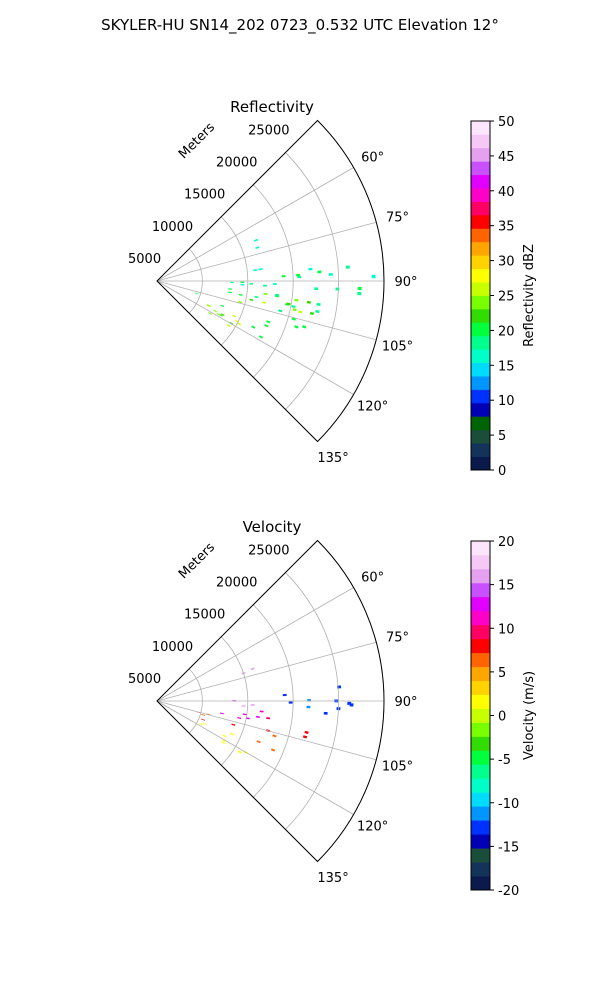  What do you see at coordinates (506, 586) in the screenshot?
I see `velocity-colorbar-tick-label: 15` at bounding box center [506, 586].